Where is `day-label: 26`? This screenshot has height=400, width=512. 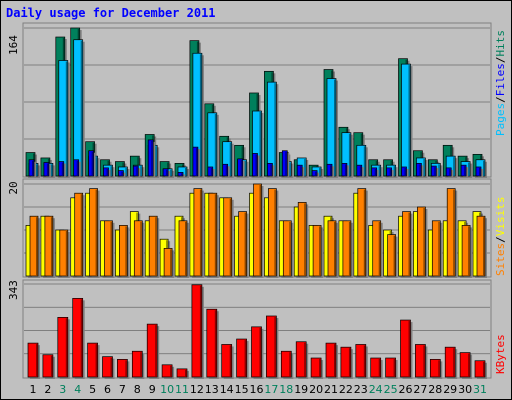 day-label: 26 is located at coordinates (406, 389).